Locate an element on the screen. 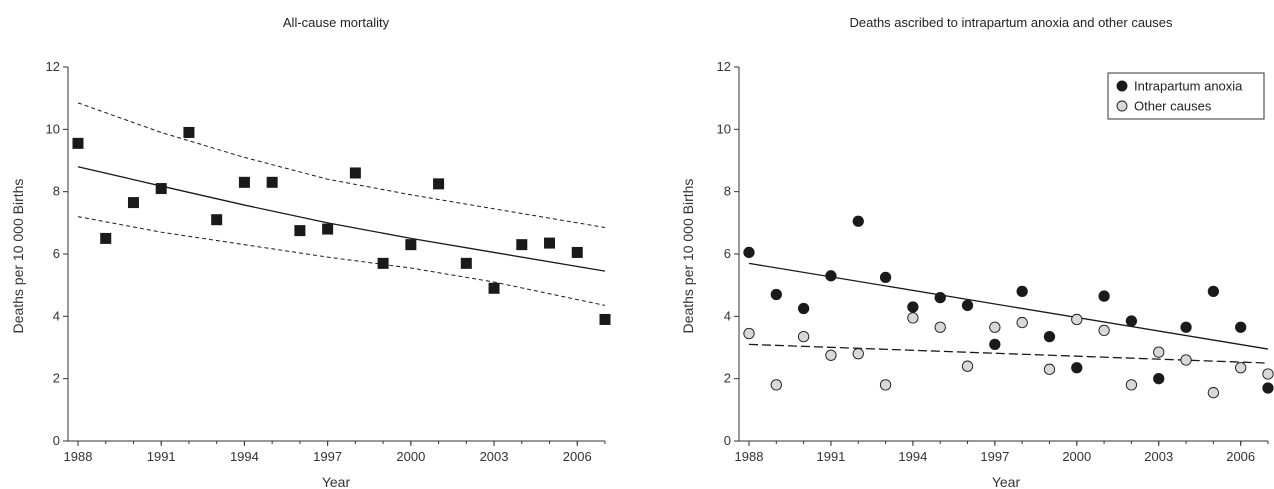  y-tick-label: 4 is located at coordinates (56, 315).